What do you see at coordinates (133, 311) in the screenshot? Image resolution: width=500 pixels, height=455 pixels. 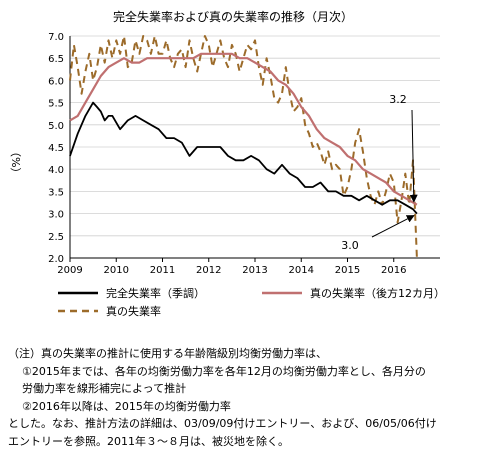 I see `legend-label-true: 真の失業率` at bounding box center [133, 311].